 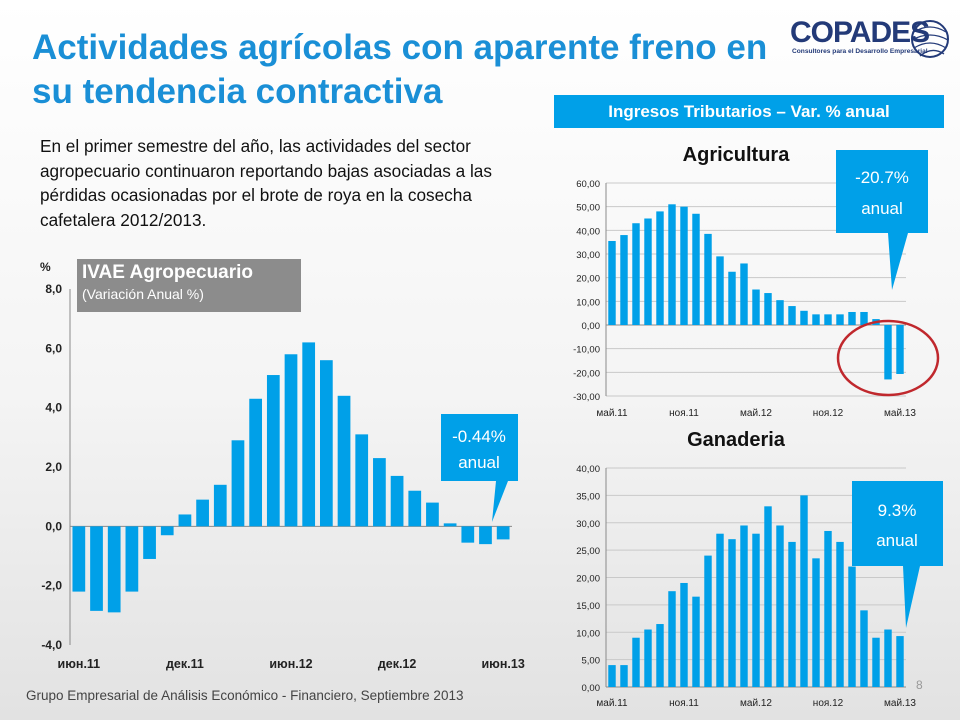 I want to click on ganaderia-ytick-label: 10,00, so click(x=588, y=633).